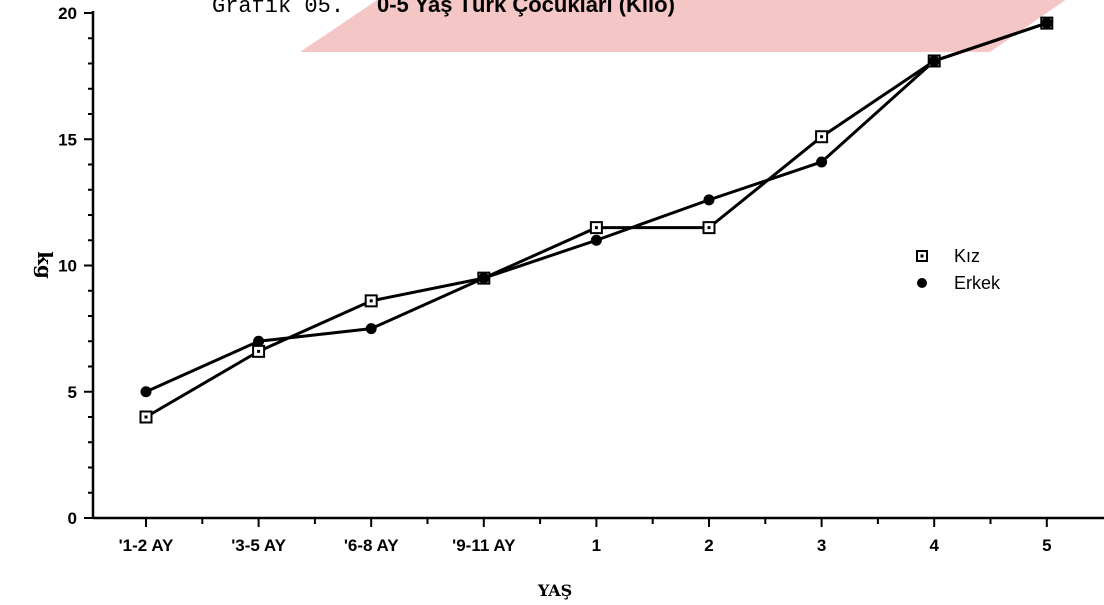 The image size is (1104, 605). I want to click on y-tick-label: 15, so click(67, 139).